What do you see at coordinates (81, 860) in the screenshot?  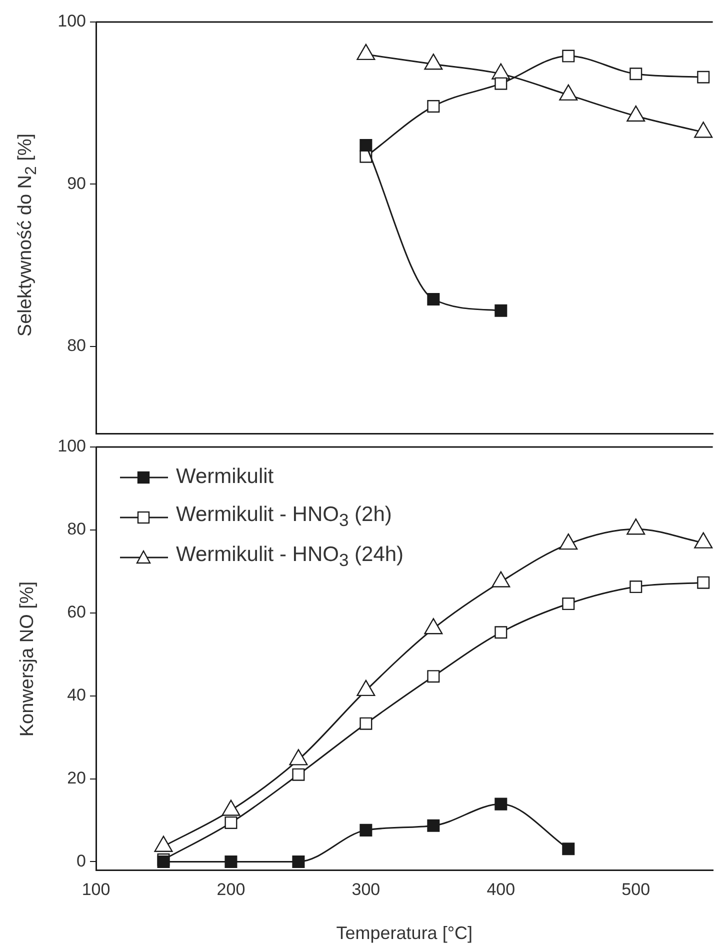 I see `y-tick-label: 0` at bounding box center [81, 860].